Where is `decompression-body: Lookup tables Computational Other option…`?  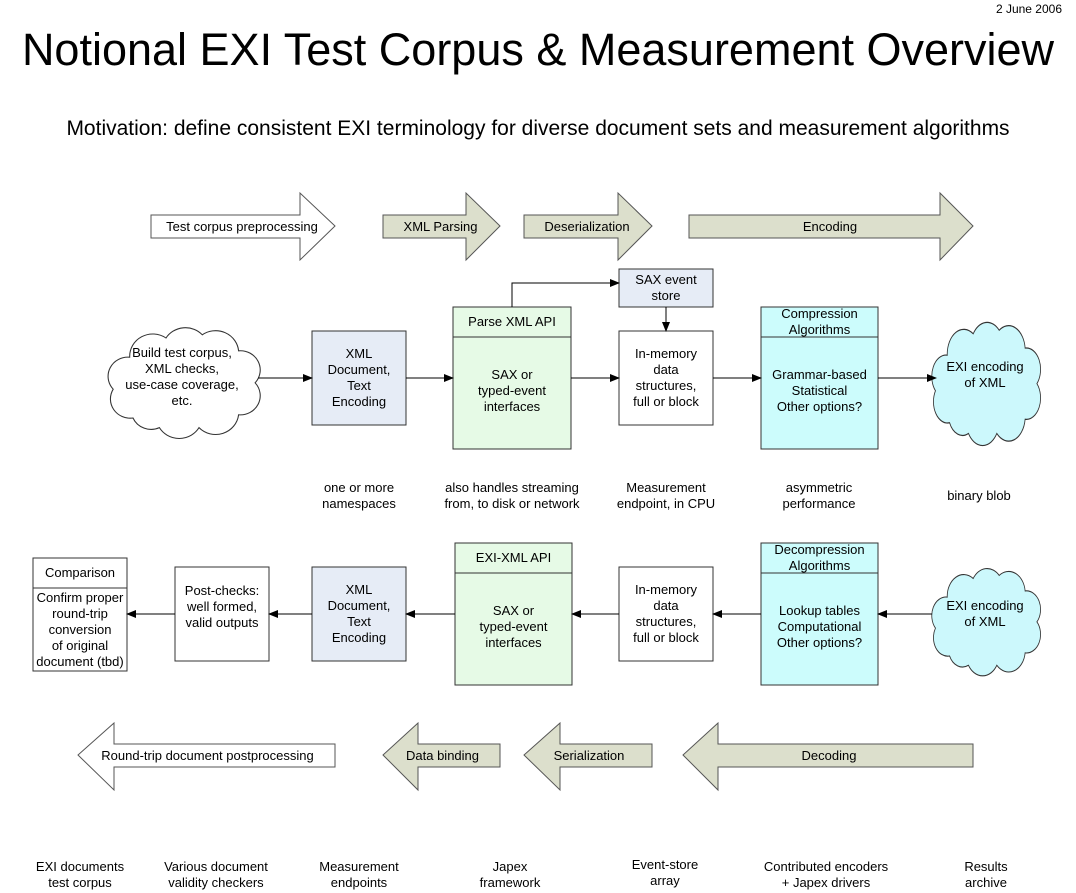
decompression-body: Lookup tables Computational Other option… is located at coordinates (819, 626).